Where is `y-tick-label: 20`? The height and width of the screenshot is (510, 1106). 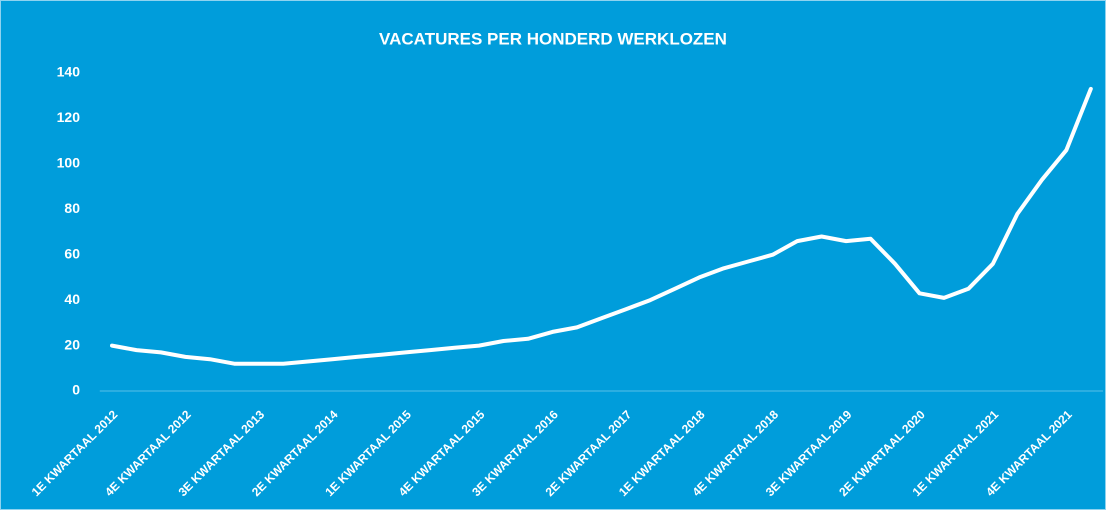 y-tick-label: 20 is located at coordinates (72, 344).